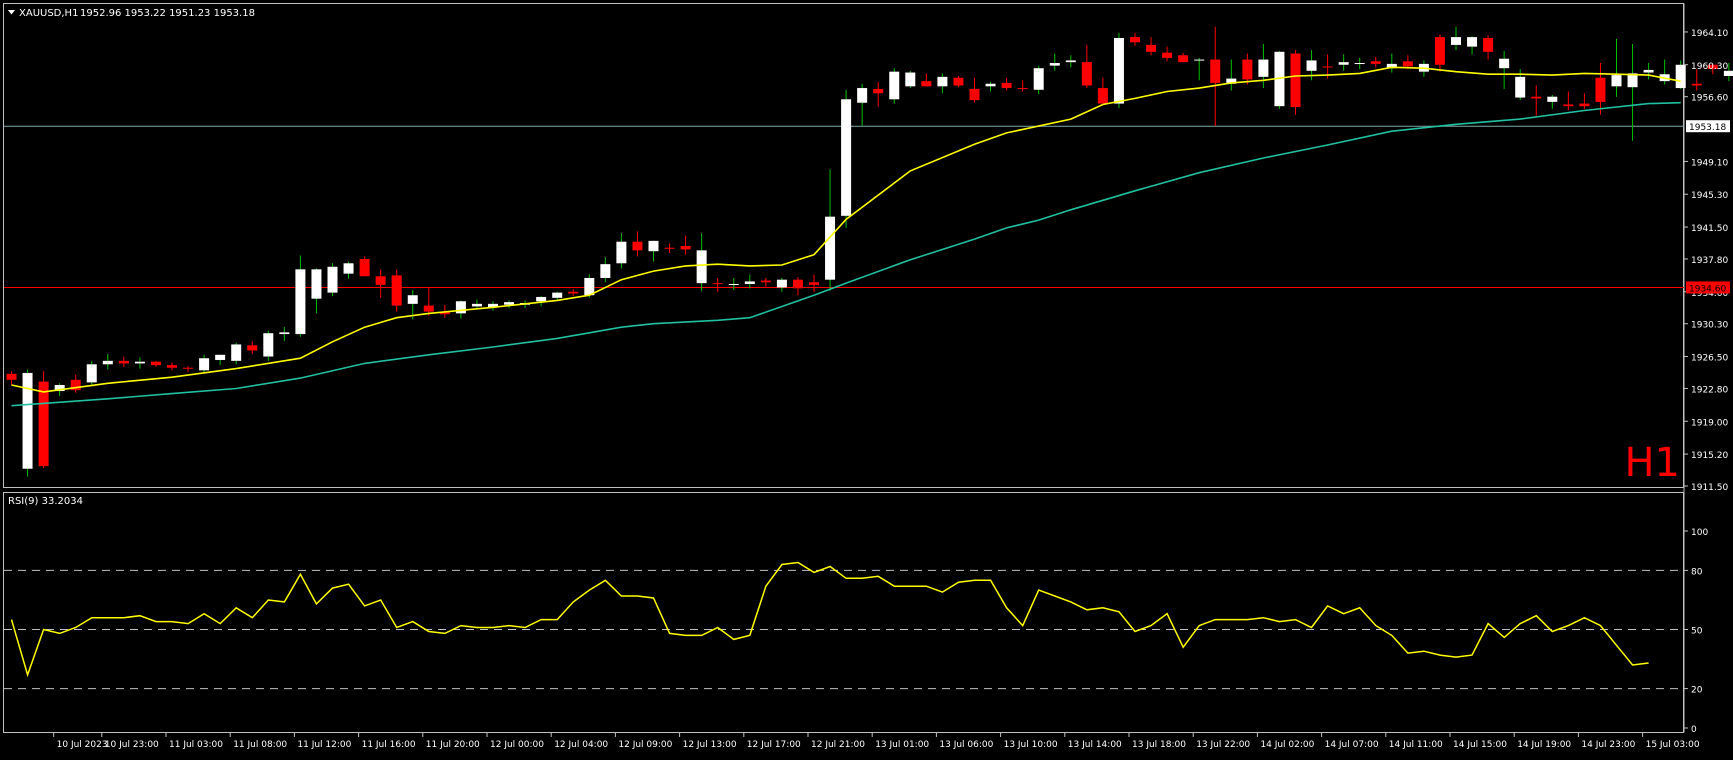 The image size is (1733, 760). I want to click on price-tick-label: 1915.20, so click(1709, 456).